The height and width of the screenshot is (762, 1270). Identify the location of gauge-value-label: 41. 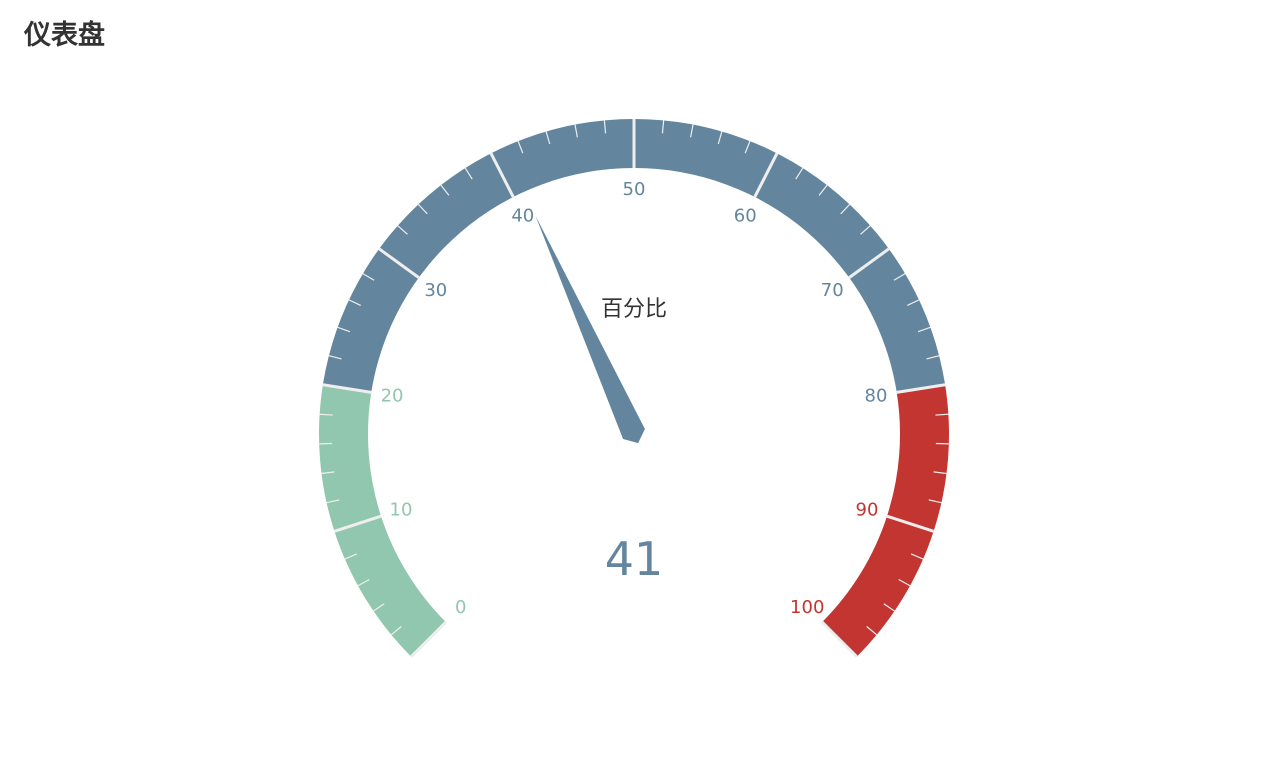
(634, 559).